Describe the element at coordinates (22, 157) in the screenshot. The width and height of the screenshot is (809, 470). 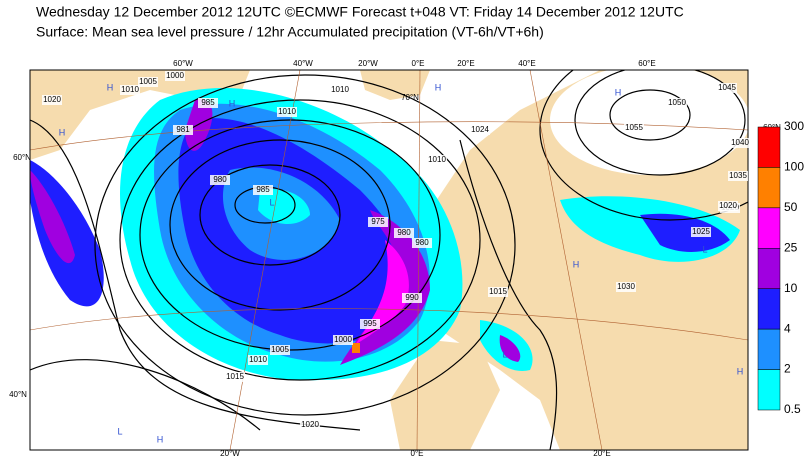
I see `graticule-label: 60°N` at that location.